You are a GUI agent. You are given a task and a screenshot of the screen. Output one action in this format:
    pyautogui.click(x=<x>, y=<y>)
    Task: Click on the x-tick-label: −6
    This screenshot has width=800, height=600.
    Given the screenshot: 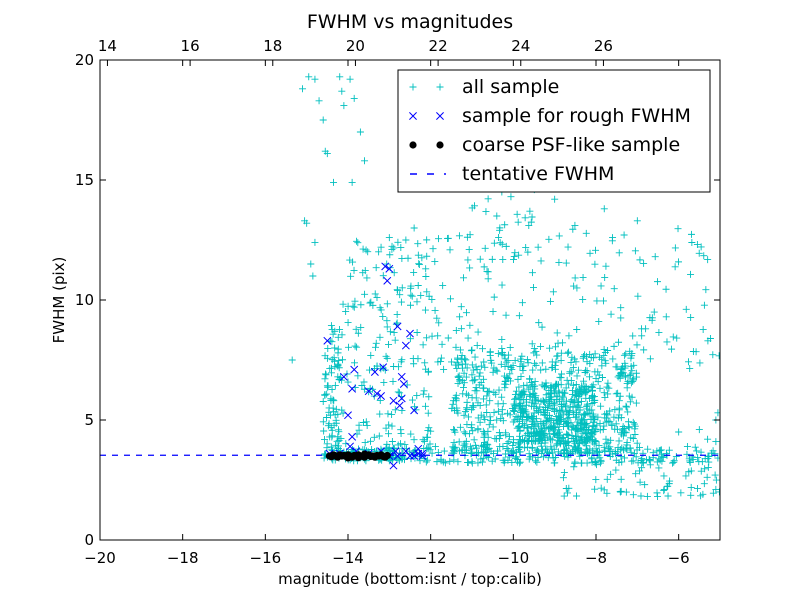 What is the action you would take?
    pyautogui.click(x=679, y=558)
    